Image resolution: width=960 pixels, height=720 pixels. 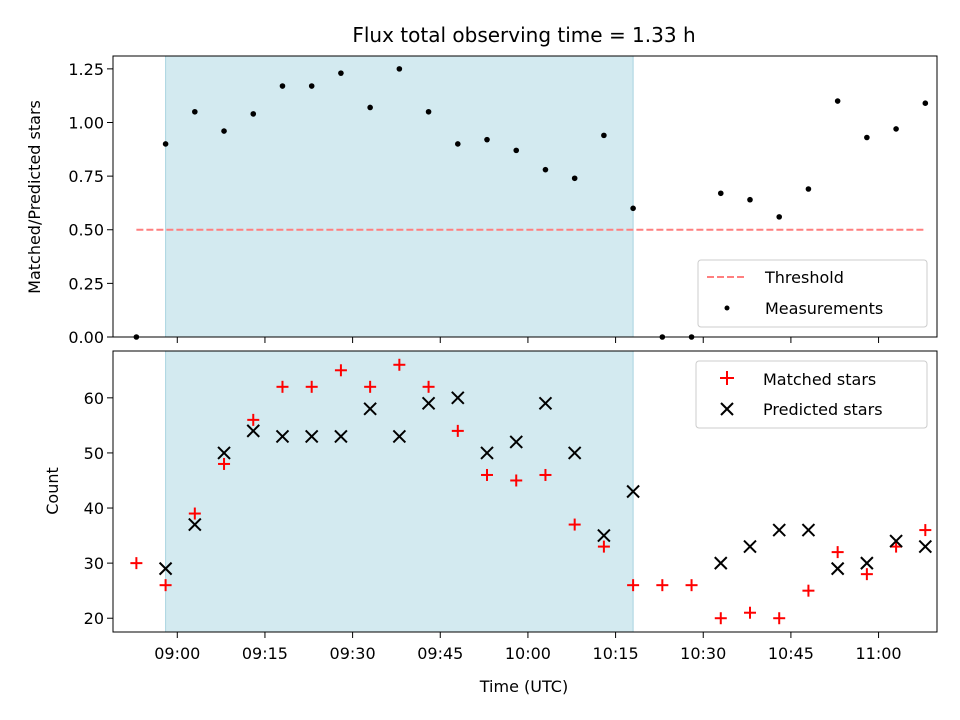 What do you see at coordinates (94, 453) in the screenshot?
I see `bottom-y-tick-label: 50` at bounding box center [94, 453].